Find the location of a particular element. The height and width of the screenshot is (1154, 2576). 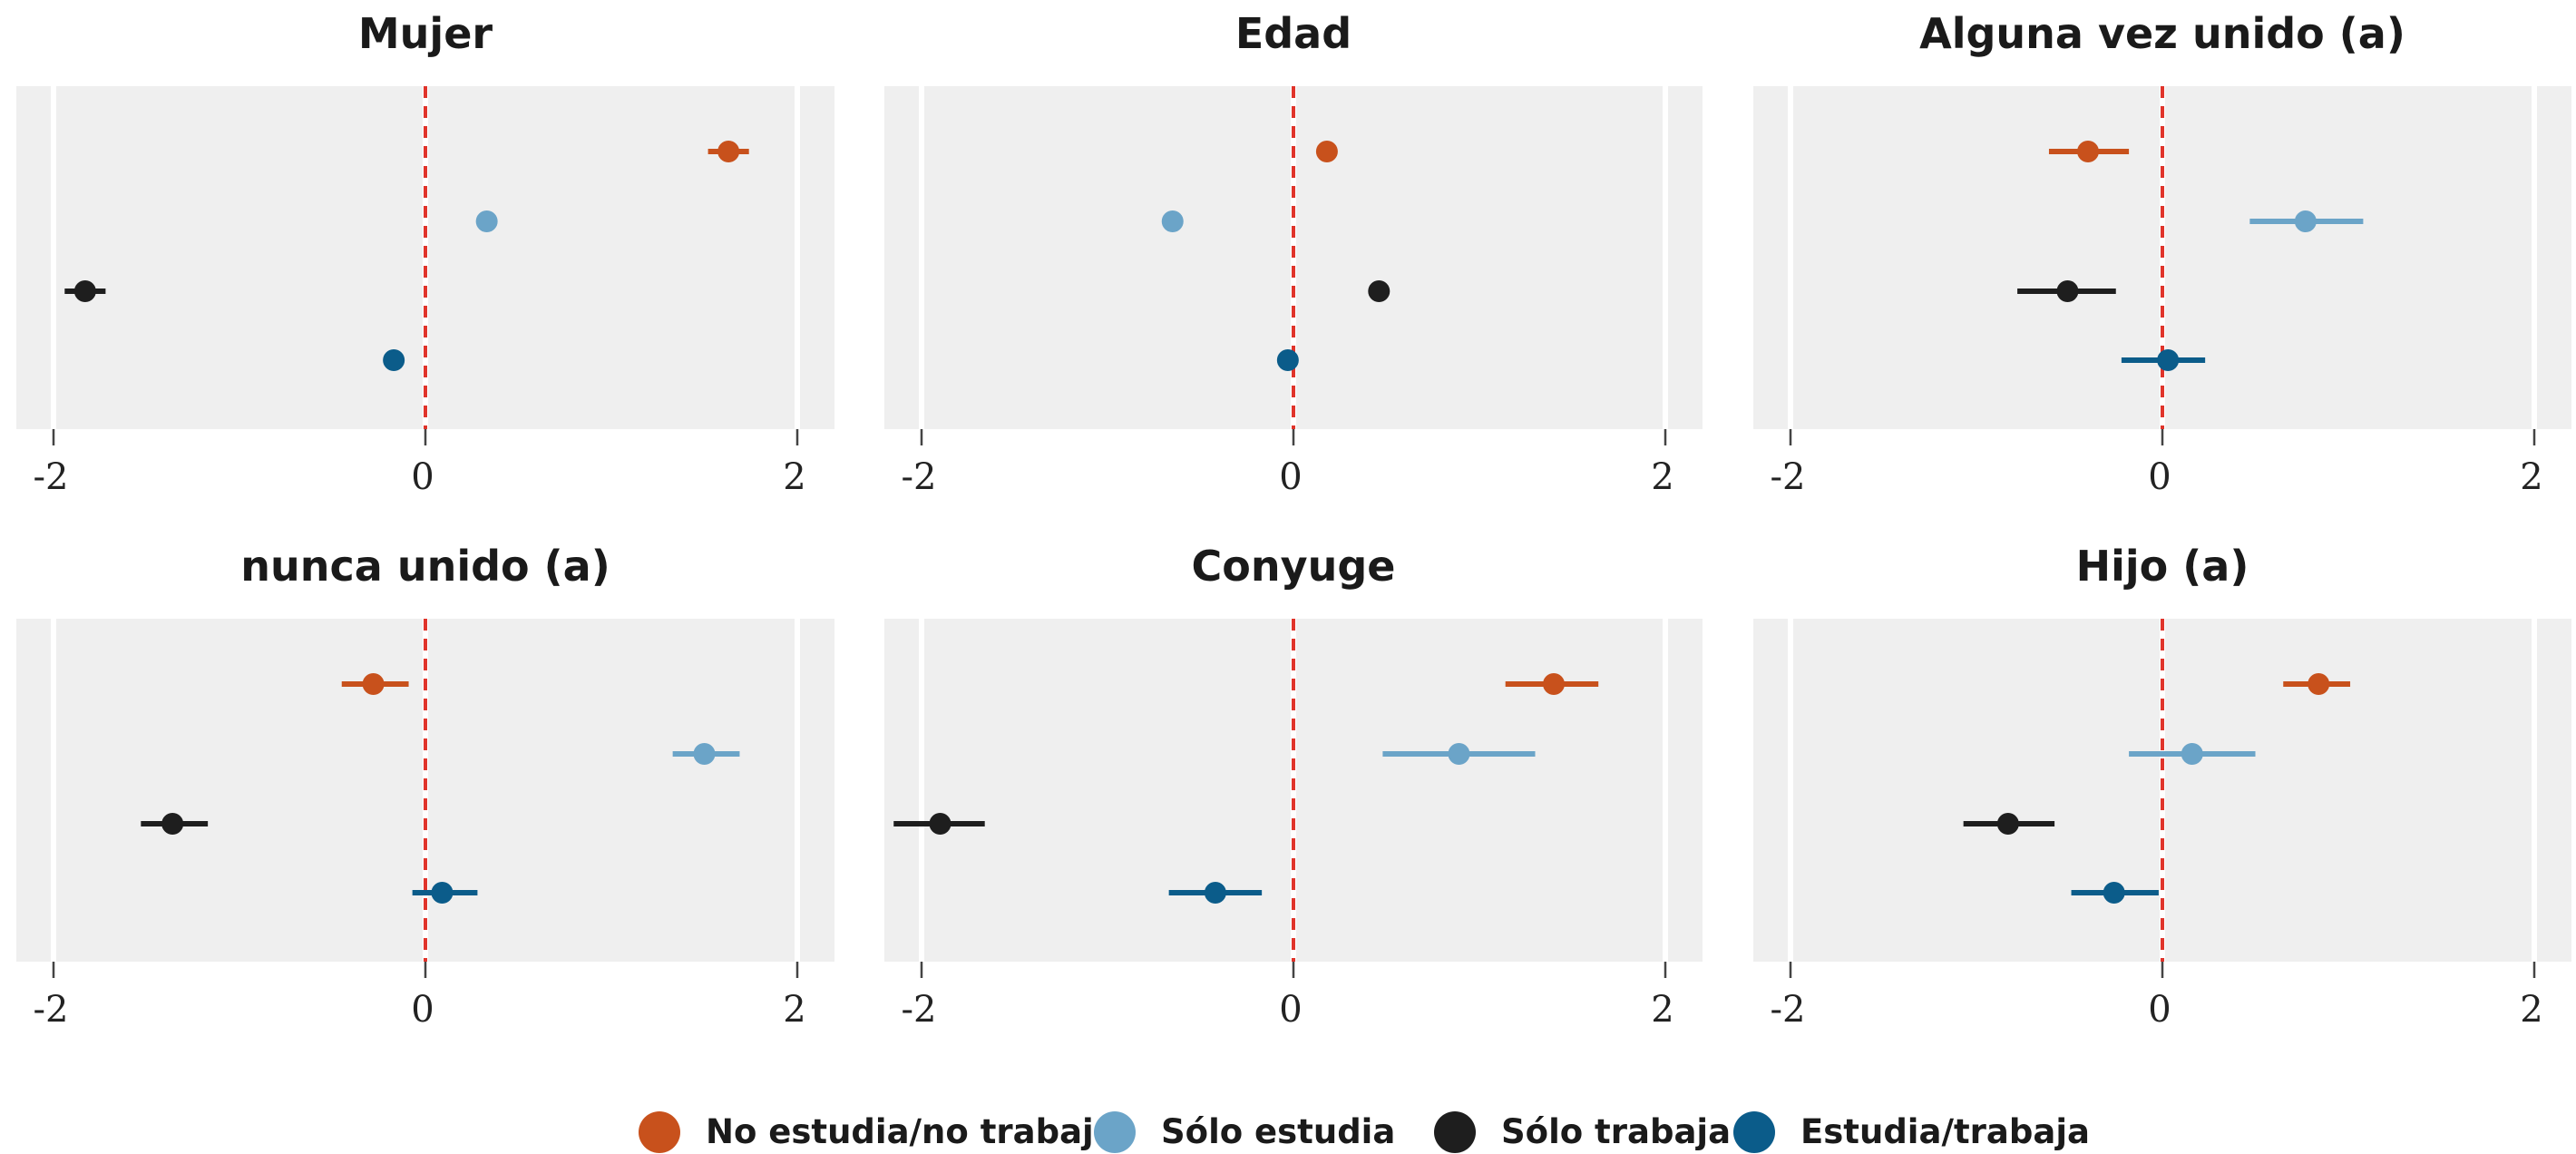

panel-title: Edad is located at coordinates (1293, 33).